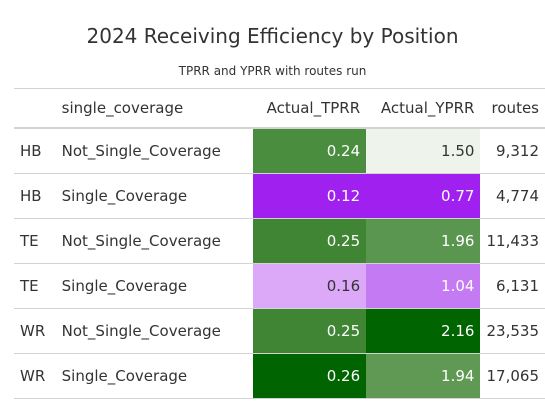 This screenshot has height=409, width=545. What do you see at coordinates (423, 376) in the screenshot?
I see `yprr-cell: 1.94` at bounding box center [423, 376].